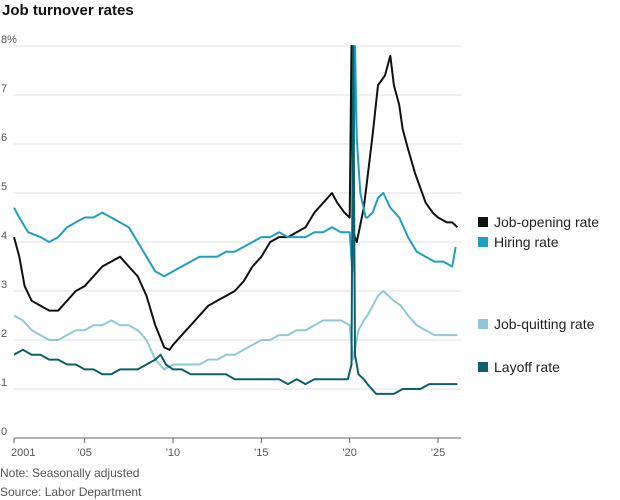 The height and width of the screenshot is (500, 620). Describe the element at coordinates (4, 285) in the screenshot. I see `y-tick-label: 3` at that location.